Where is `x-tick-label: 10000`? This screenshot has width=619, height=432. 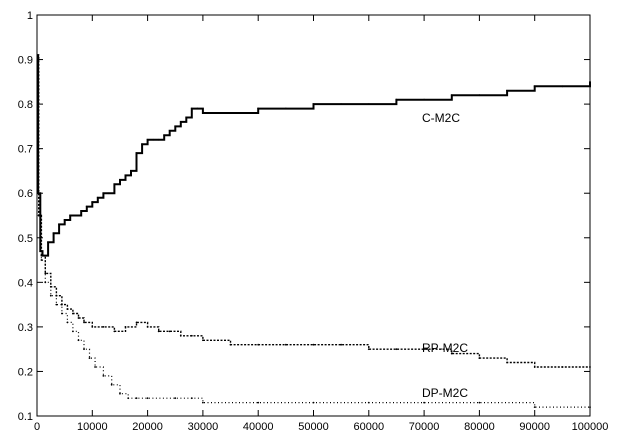
x-tick-label: 10000 is located at coordinates (92, 426).